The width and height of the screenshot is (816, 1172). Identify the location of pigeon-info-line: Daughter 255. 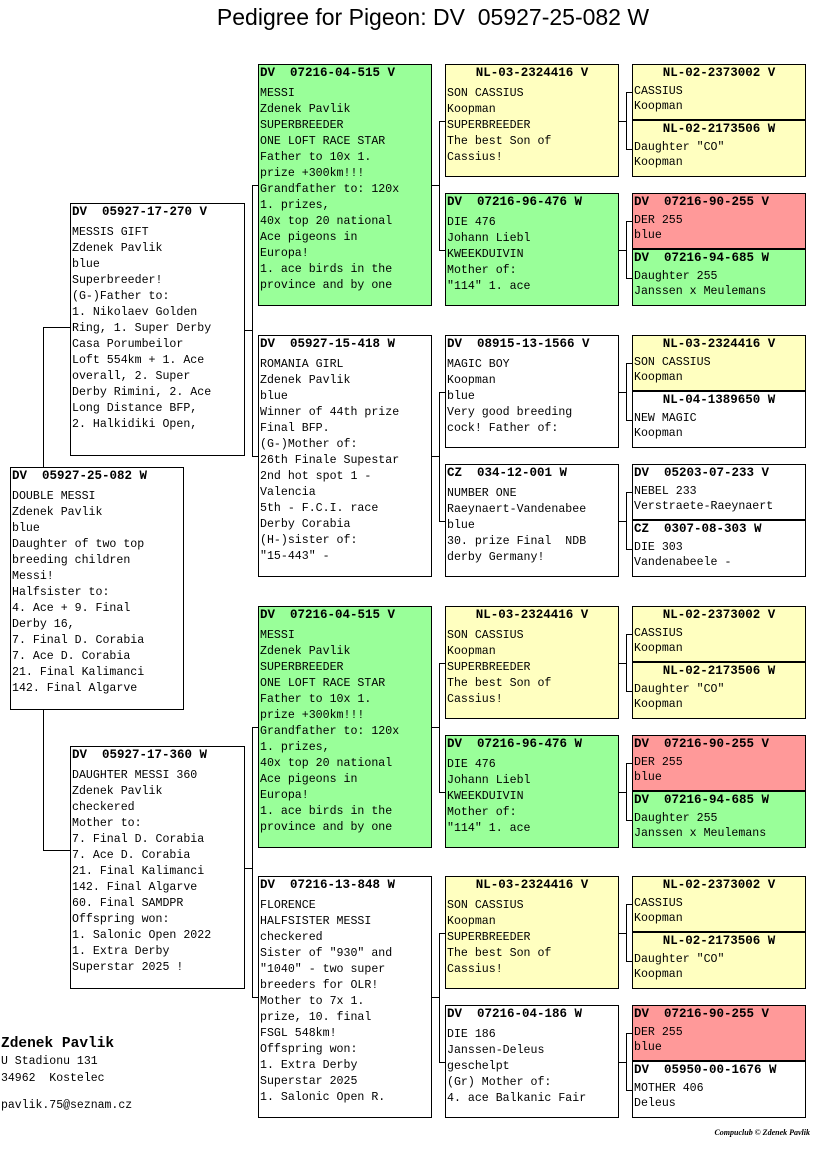
(676, 818).